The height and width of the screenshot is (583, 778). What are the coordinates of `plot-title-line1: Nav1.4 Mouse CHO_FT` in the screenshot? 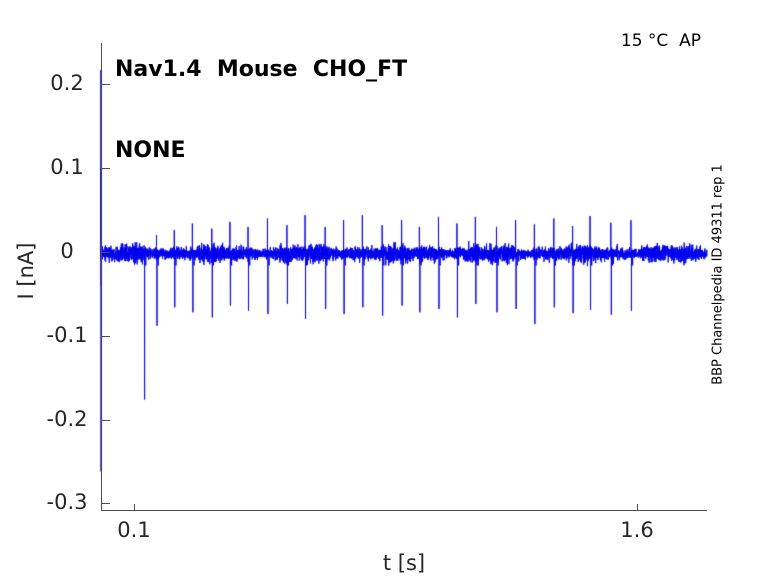 It's located at (261, 69).